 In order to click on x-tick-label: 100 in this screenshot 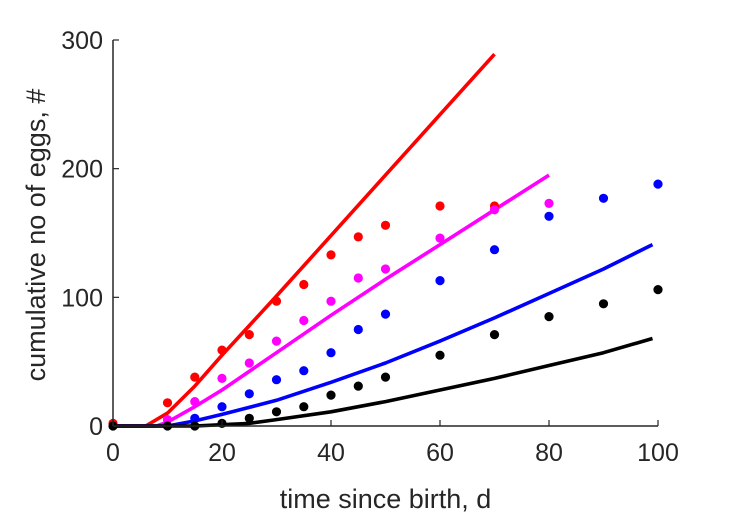, I will do `click(658, 453)`.